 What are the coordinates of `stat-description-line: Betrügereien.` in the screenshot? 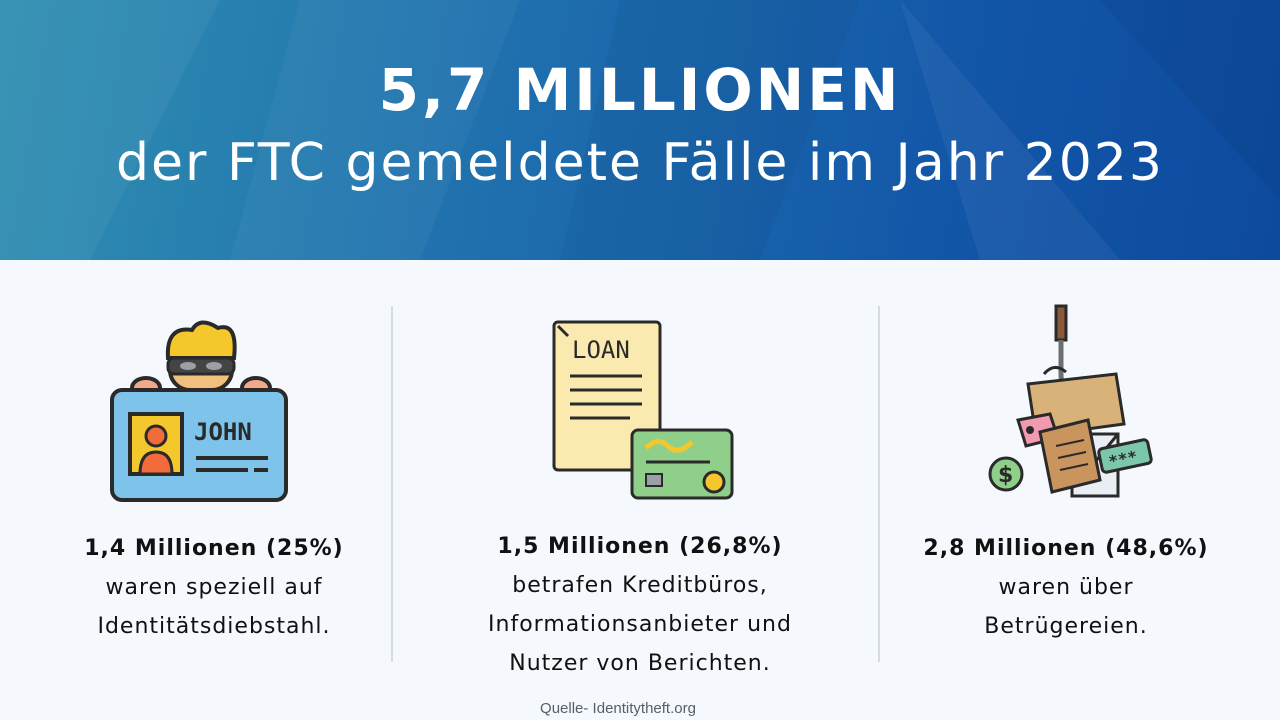 It's located at (1066, 626).